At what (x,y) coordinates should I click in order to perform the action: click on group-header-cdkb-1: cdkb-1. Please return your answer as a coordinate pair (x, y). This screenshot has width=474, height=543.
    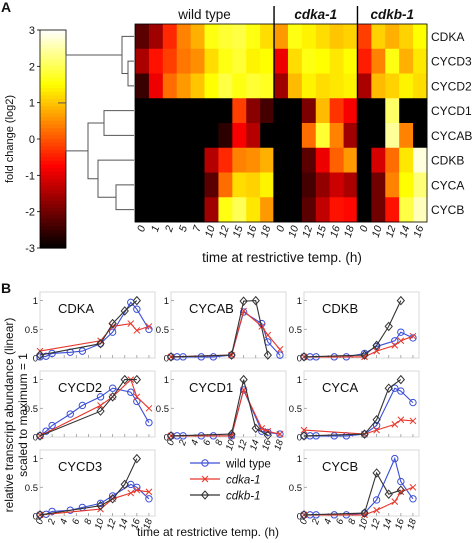
    Looking at the image, I should click on (392, 14).